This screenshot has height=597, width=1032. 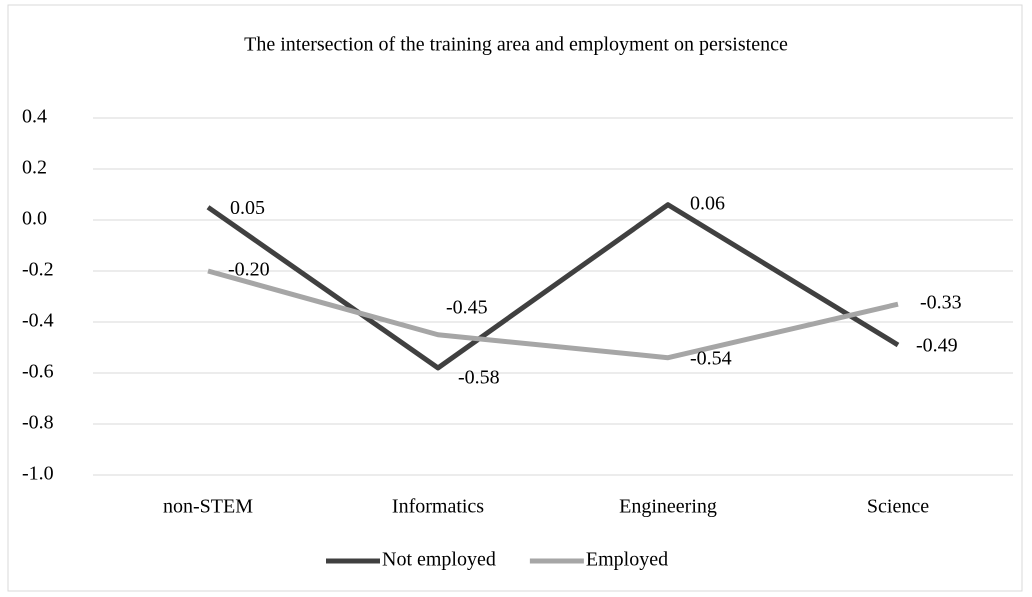 I want to click on y-tick-label: 0.2, so click(x=34, y=168).